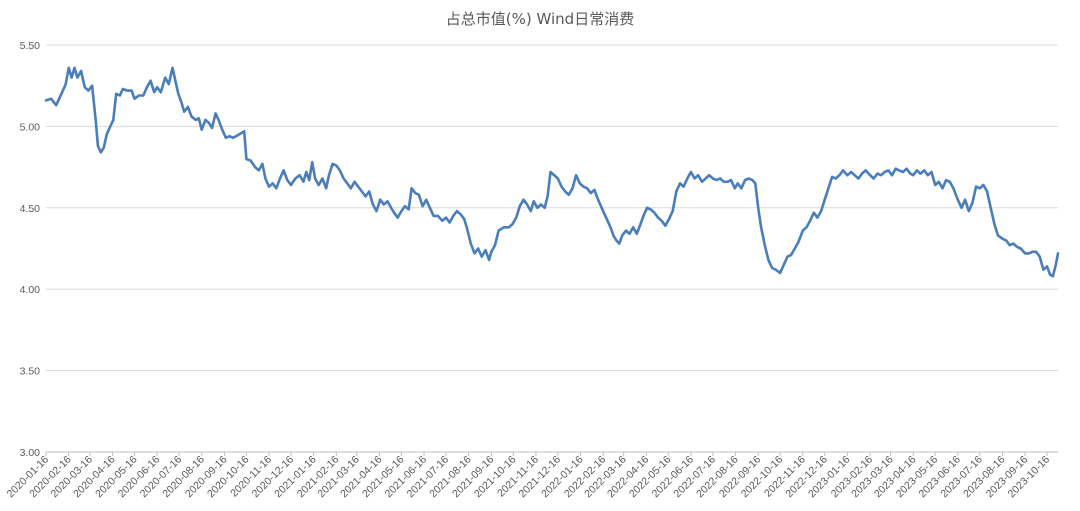 This screenshot has height=511, width=1080. What do you see at coordinates (30, 127) in the screenshot?
I see `y-tick-label: 5.00` at bounding box center [30, 127].